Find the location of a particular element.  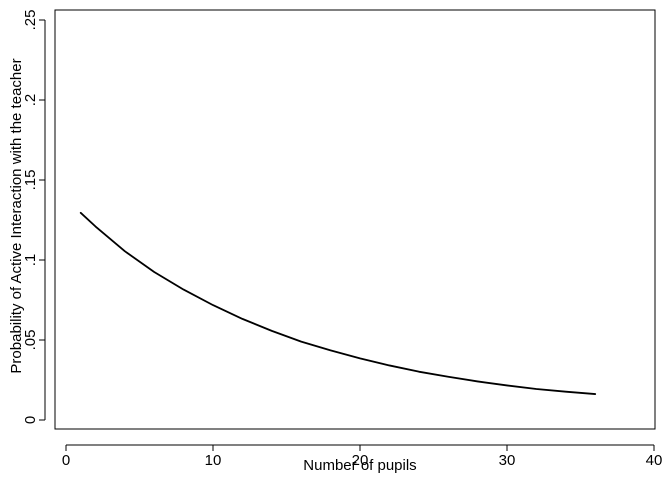

x-tick-label: 30 is located at coordinates (507, 460).